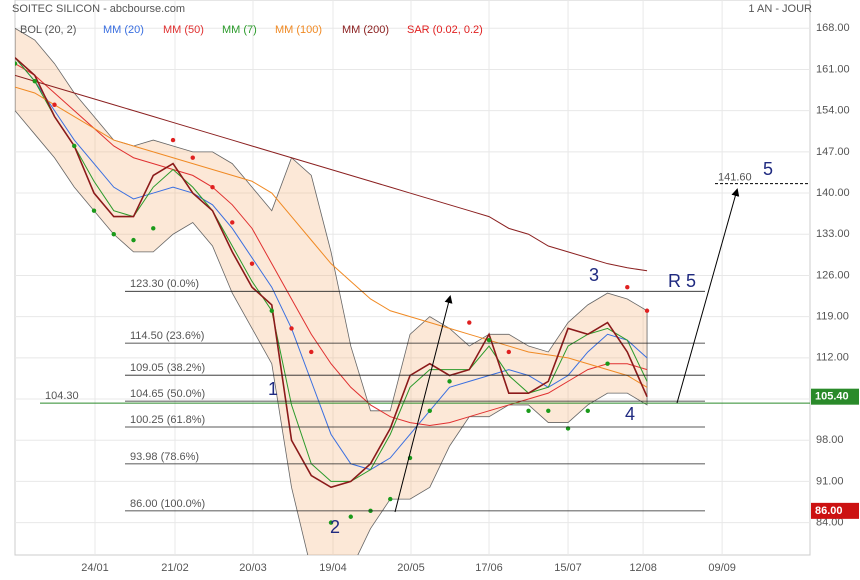  I want to click on x-tick-label: 24/01, so click(95, 568).